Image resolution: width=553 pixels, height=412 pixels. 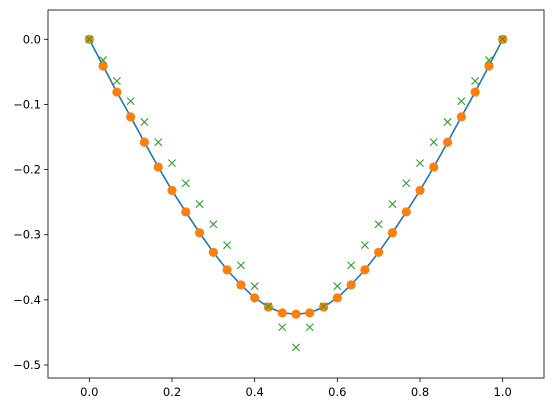 I want to click on x-tick-label: 0.4, so click(x=255, y=392).